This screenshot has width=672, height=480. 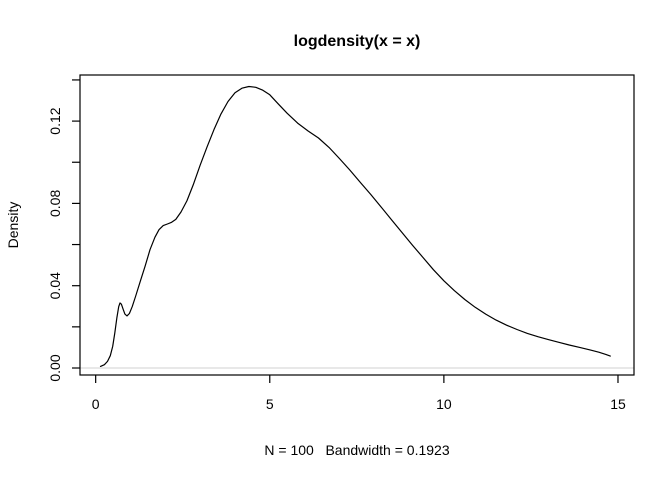 What do you see at coordinates (357, 41) in the screenshot?
I see `chart-title: logdensity(x = x)` at bounding box center [357, 41].